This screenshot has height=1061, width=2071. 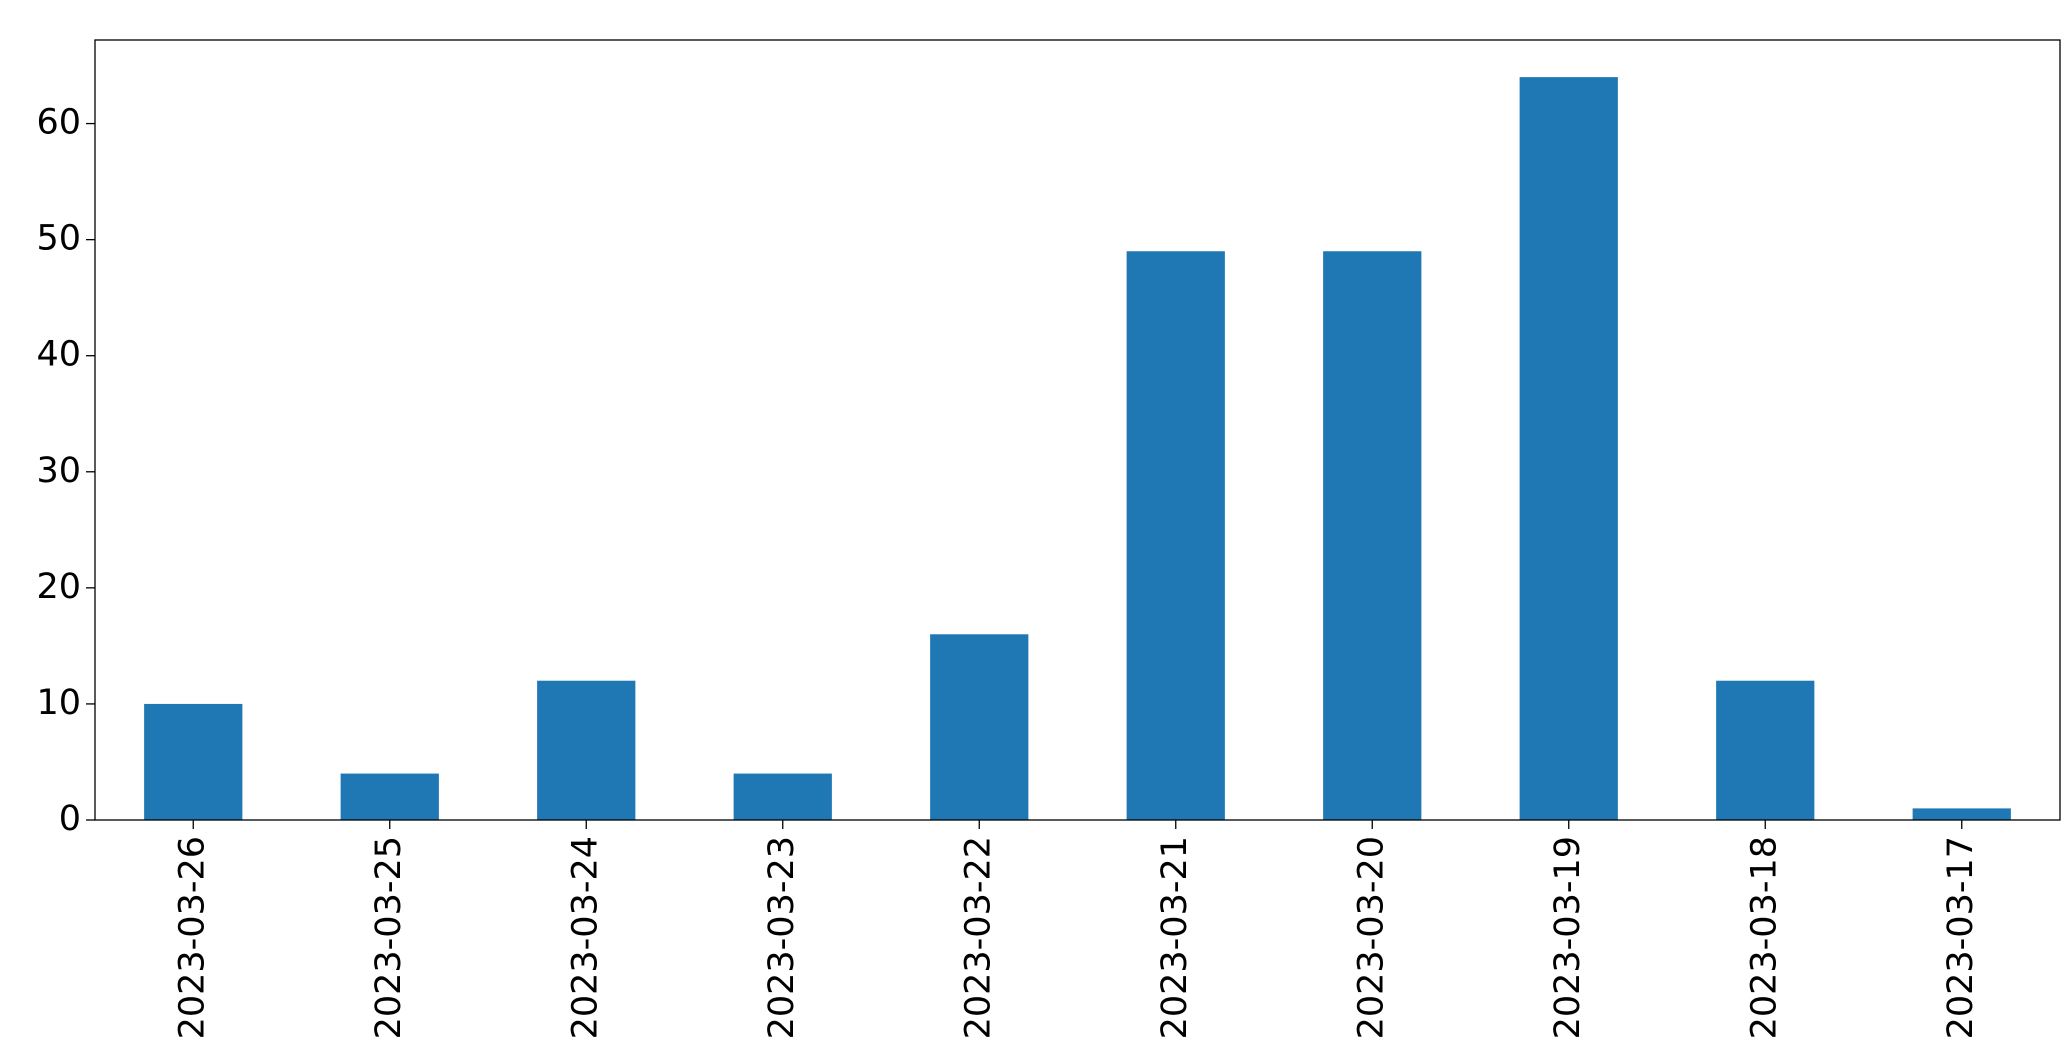 I want to click on x-tick-label: 2023-03-25, so click(x=389, y=937).